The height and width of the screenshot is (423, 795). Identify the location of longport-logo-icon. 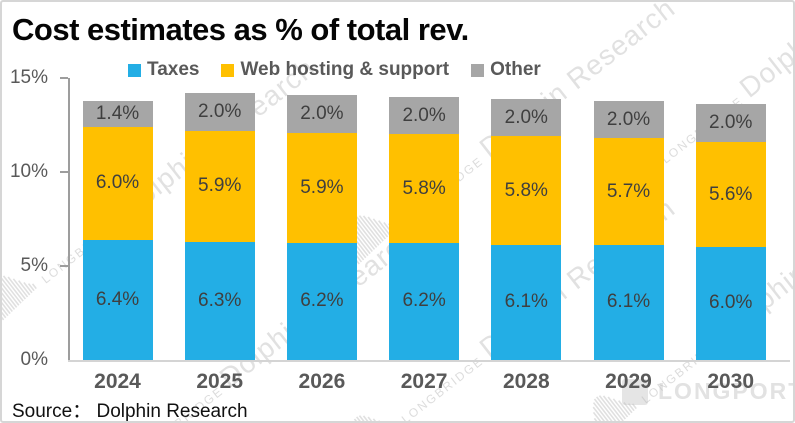
(635, 391).